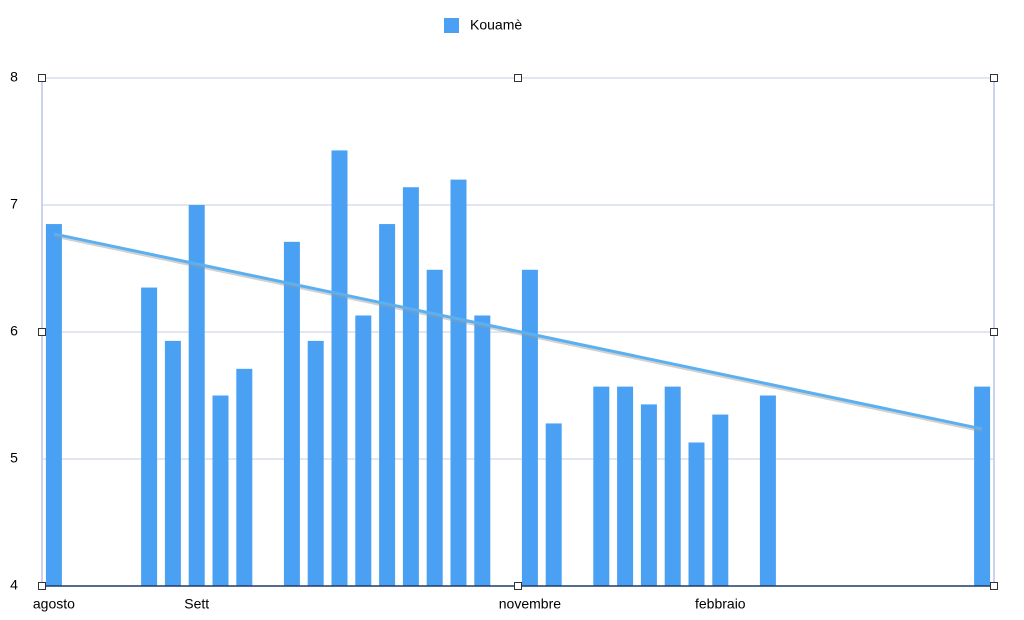 Image resolution: width=1024 pixels, height=620 pixels. I want to click on y-tick-label: 6, so click(14, 331).